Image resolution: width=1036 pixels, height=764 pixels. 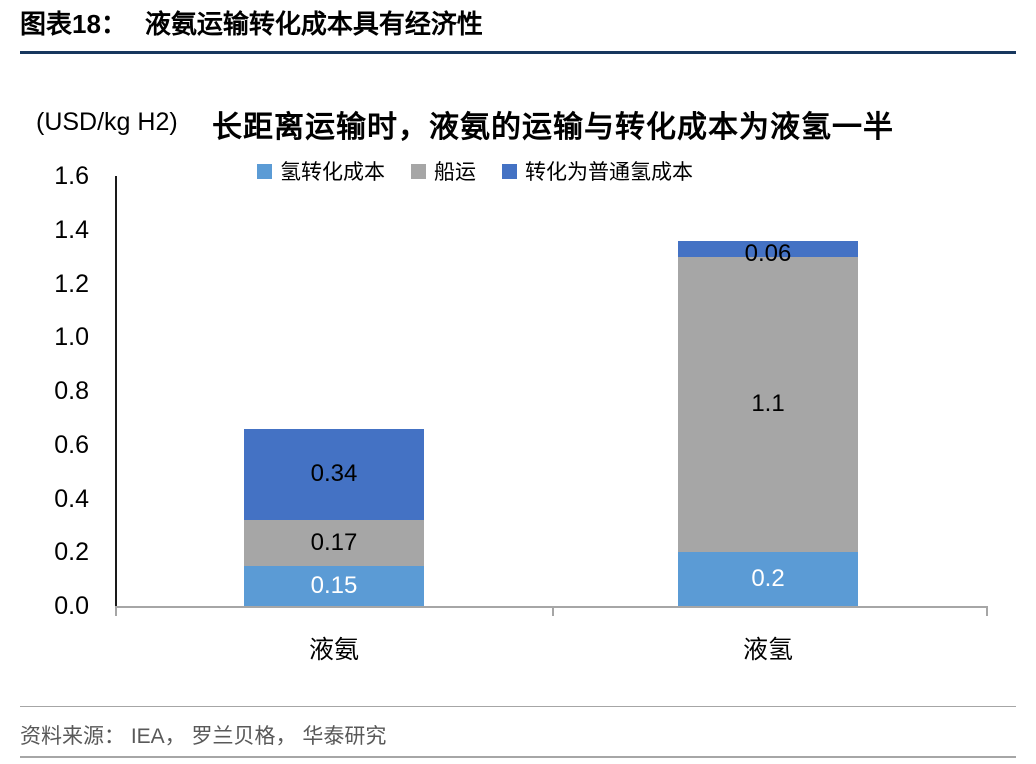 What do you see at coordinates (518, 728) in the screenshot?
I see `source-footer: 资料来源： IEA， 罗兰贝格， 华泰研究` at bounding box center [518, 728].